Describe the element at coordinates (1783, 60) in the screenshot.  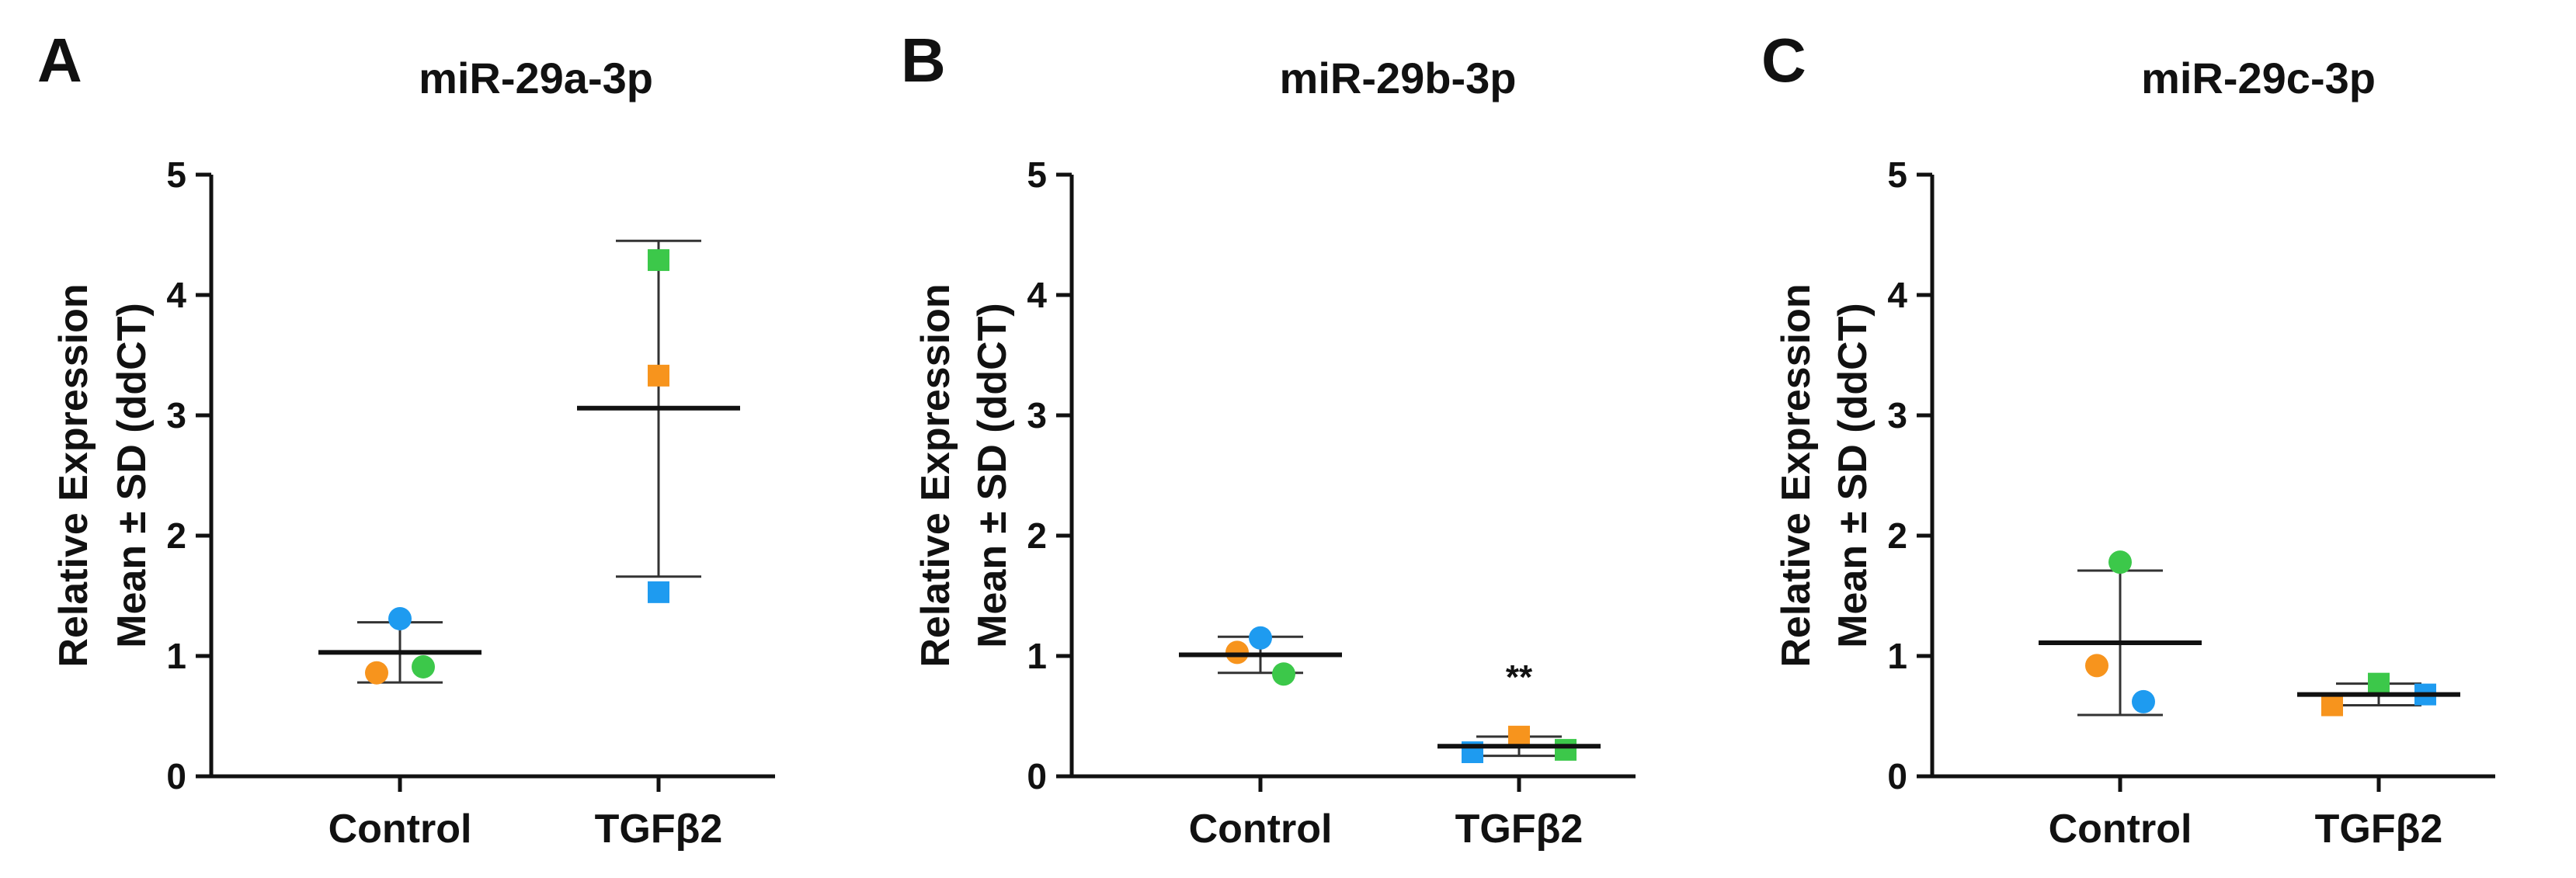
I see `panel-letter: C` at that location.